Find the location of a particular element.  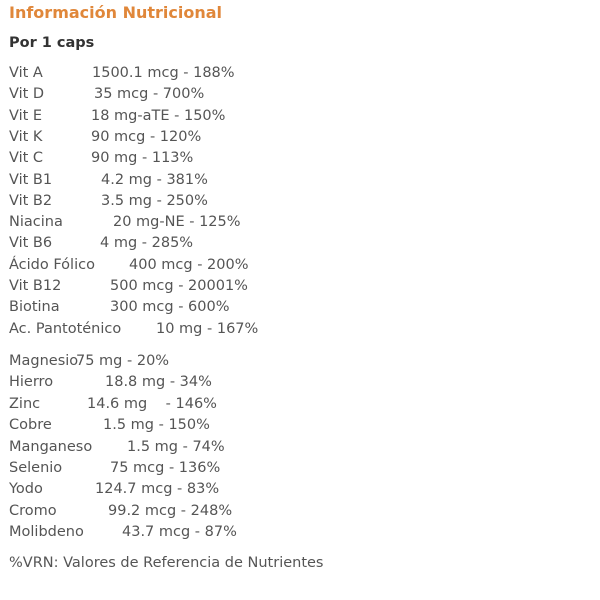

nutrient-name: Hierro is located at coordinates (31, 382).